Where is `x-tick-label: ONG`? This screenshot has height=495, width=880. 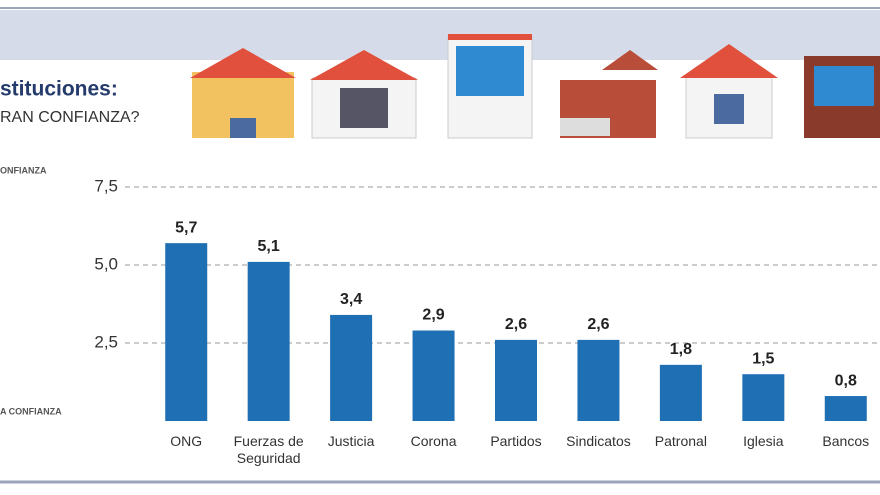
x-tick-label: ONG is located at coordinates (186, 441).